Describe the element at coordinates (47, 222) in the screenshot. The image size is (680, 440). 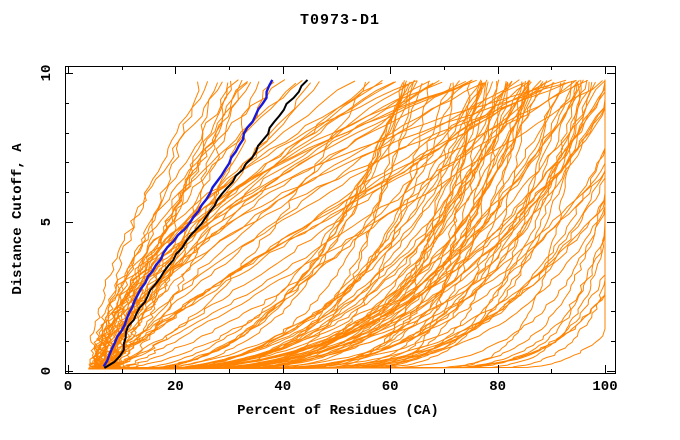
I see `y-tick-label: 5` at that location.